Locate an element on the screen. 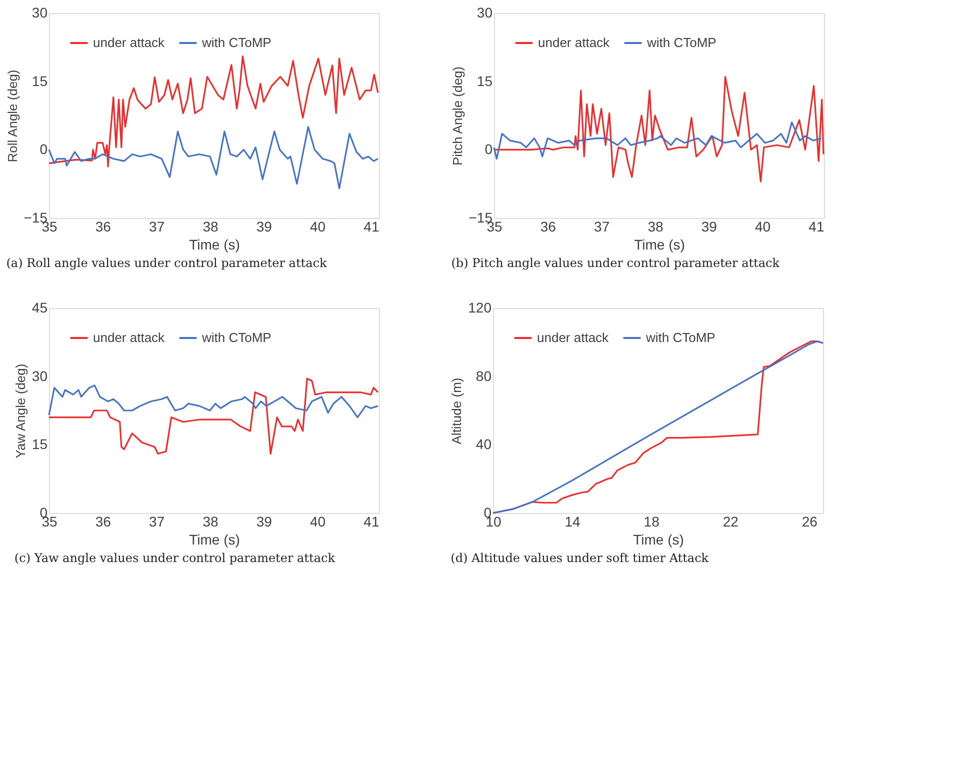 This screenshot has width=980, height=761. y-tick-label: 40 is located at coordinates (484, 444).